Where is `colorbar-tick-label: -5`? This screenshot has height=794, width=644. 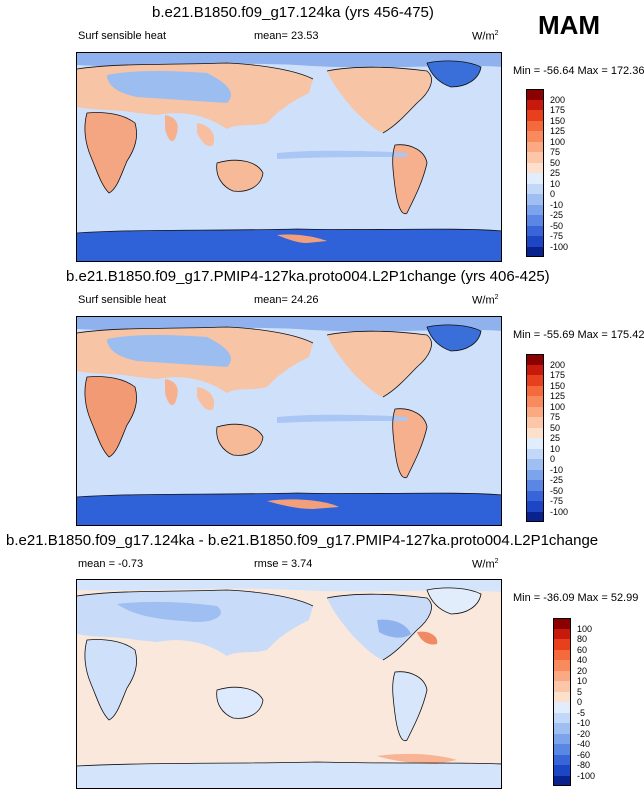
colorbar-tick-label: -5 is located at coordinates (581, 712).